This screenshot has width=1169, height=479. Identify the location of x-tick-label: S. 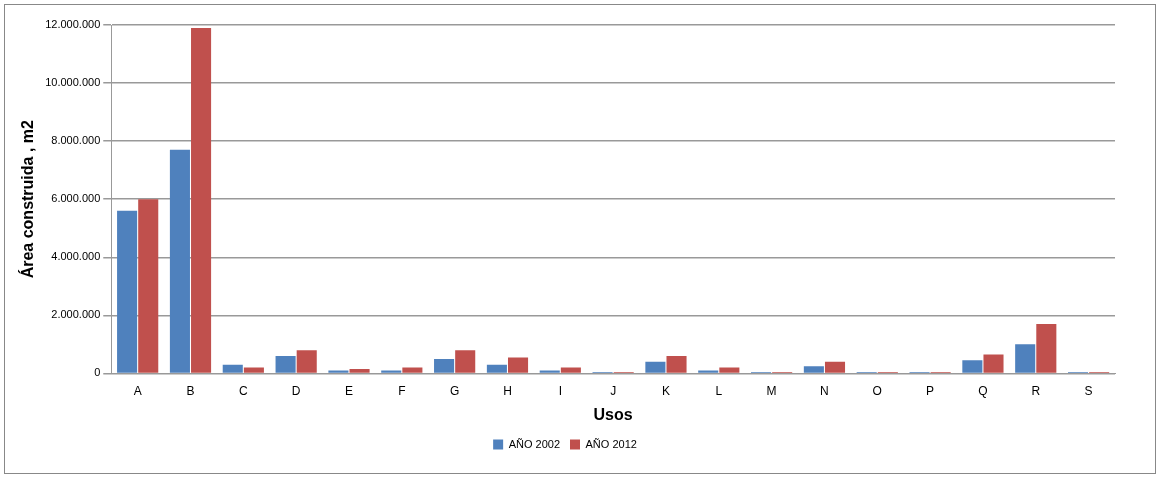
(1088, 390).